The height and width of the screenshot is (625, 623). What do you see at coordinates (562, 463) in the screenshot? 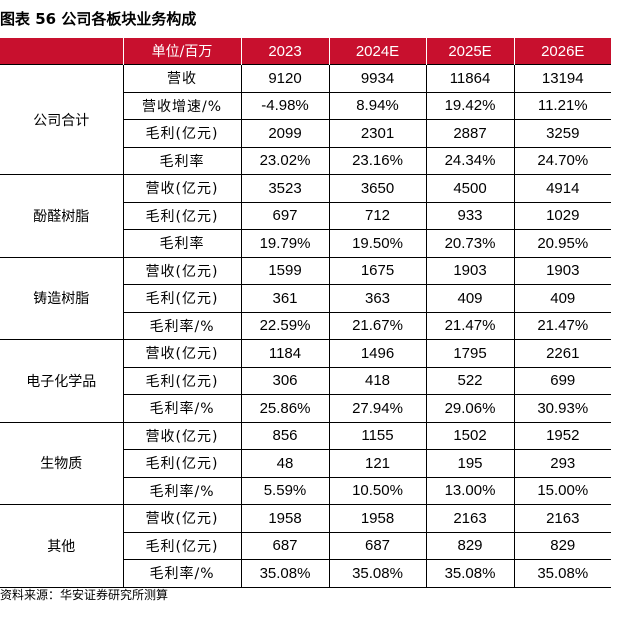
I see `value-cell: 293` at bounding box center [562, 463].